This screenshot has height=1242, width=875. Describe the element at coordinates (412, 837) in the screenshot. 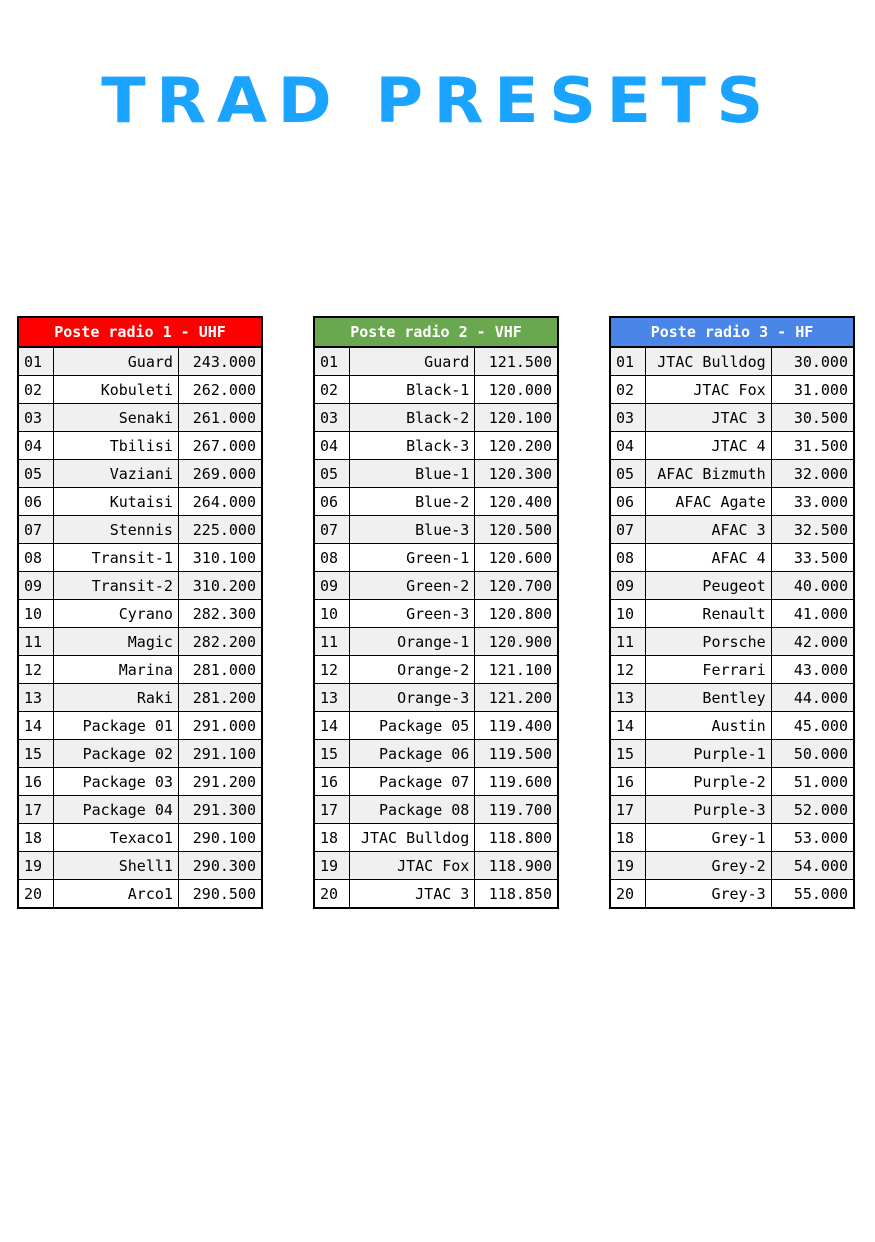

I see `preset-name: JTAC Bulldog` at that location.